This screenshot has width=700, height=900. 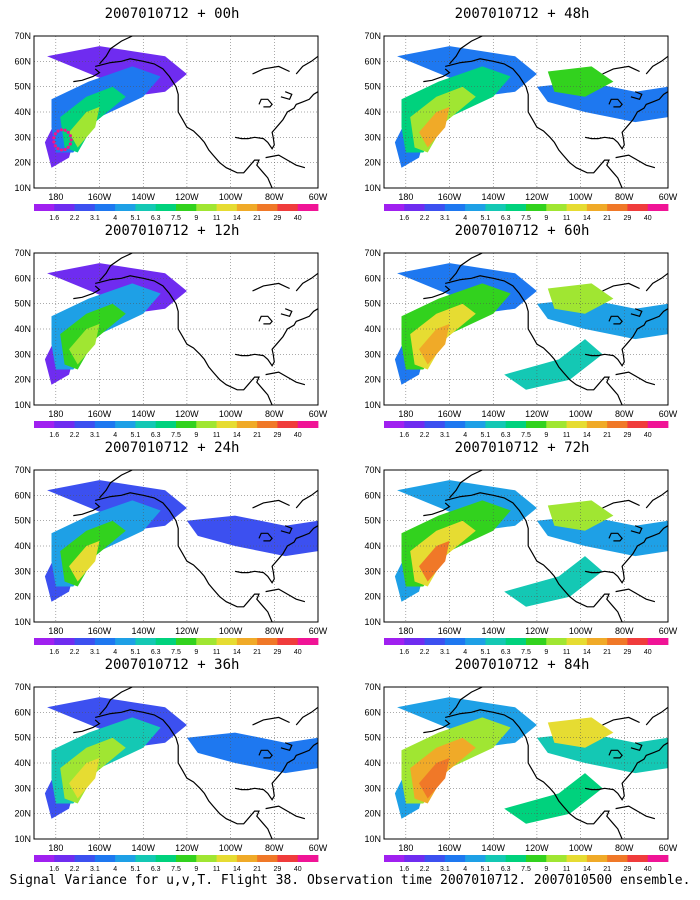 I want to click on latitude-label: 40N, so click(x=372, y=112).